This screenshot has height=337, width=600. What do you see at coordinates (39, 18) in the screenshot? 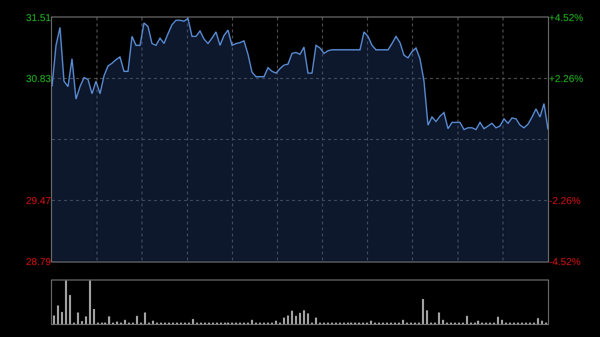
I see `y-tick-label: 31.51` at bounding box center [39, 18].